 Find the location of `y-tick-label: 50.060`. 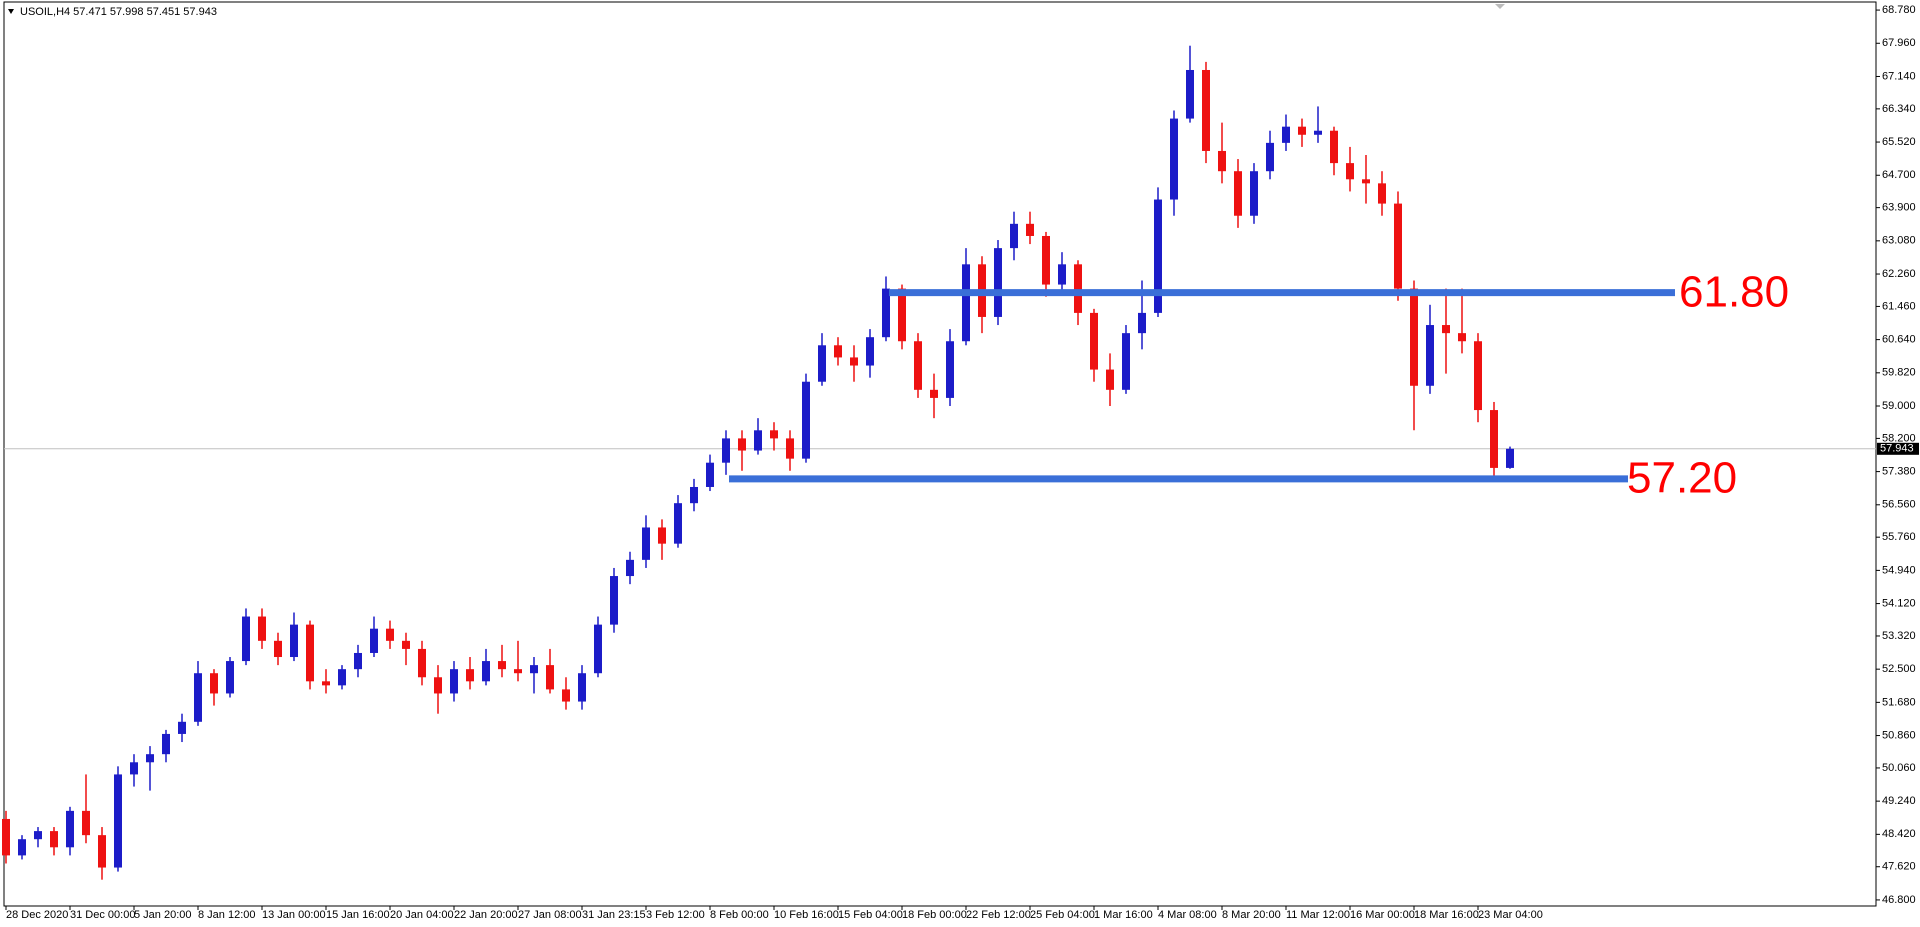

y-tick-label: 50.060 is located at coordinates (1899, 768).